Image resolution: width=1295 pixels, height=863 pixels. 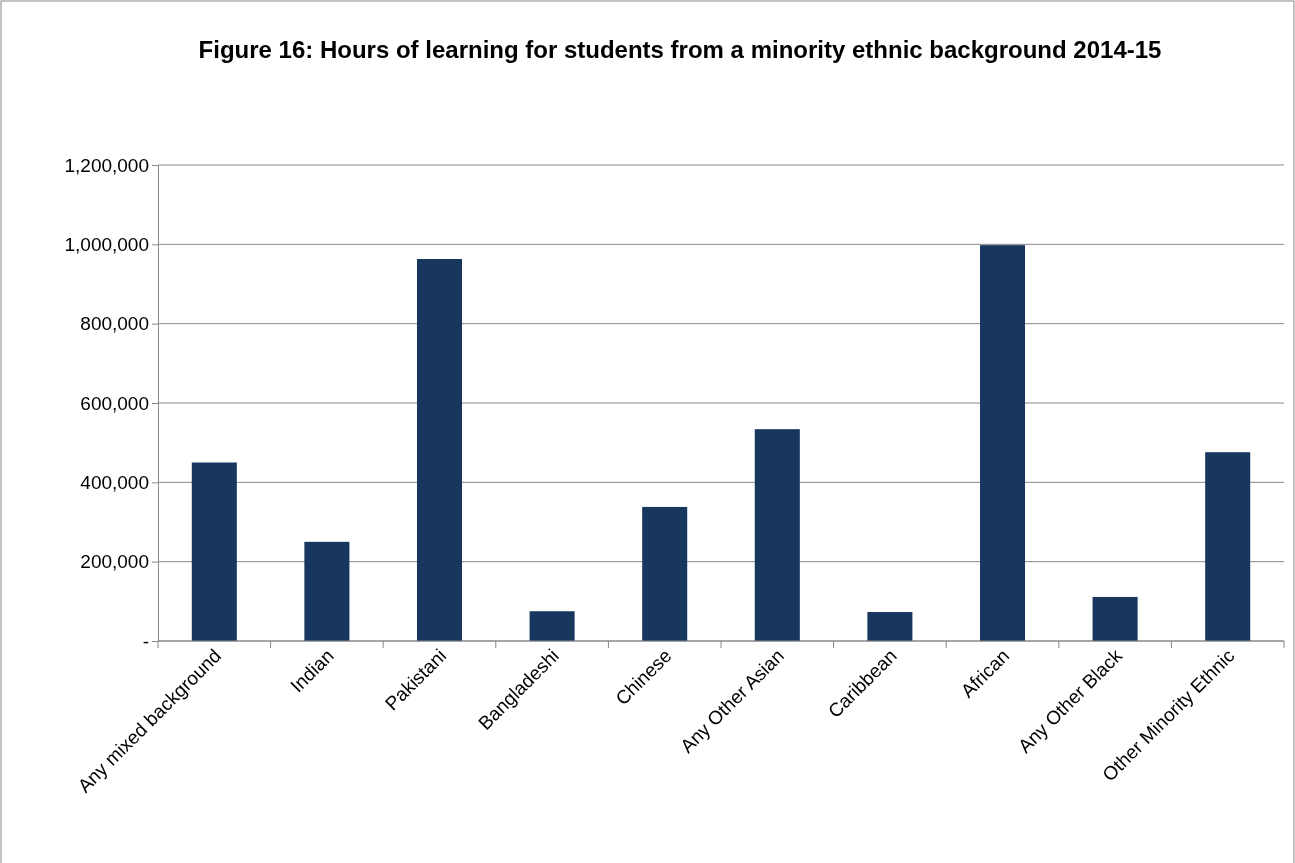 I want to click on y-tick-label: 800,000, so click(x=114, y=324).